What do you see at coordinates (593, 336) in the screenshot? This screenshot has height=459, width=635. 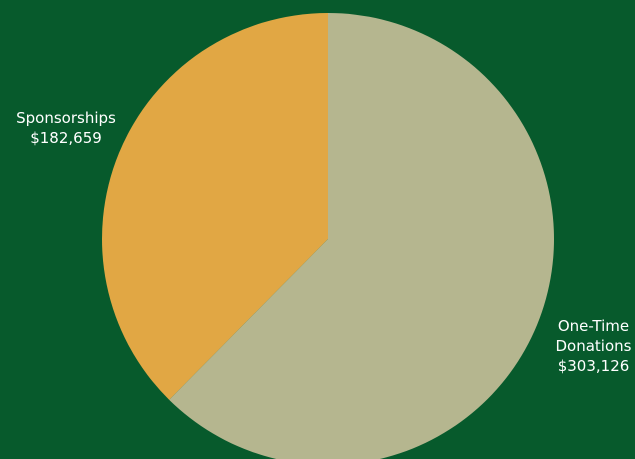 I see `slice-name-one-time-donations: One-Time Donations` at bounding box center [593, 336].